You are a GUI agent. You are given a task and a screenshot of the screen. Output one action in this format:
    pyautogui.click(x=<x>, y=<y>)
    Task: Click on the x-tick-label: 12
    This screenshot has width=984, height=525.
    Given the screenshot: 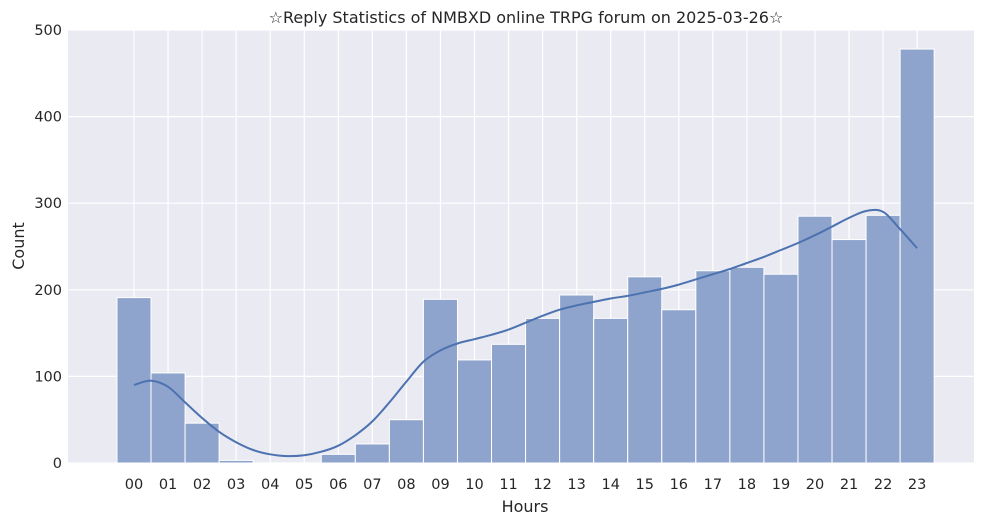 What is the action you would take?
    pyautogui.click(x=542, y=485)
    